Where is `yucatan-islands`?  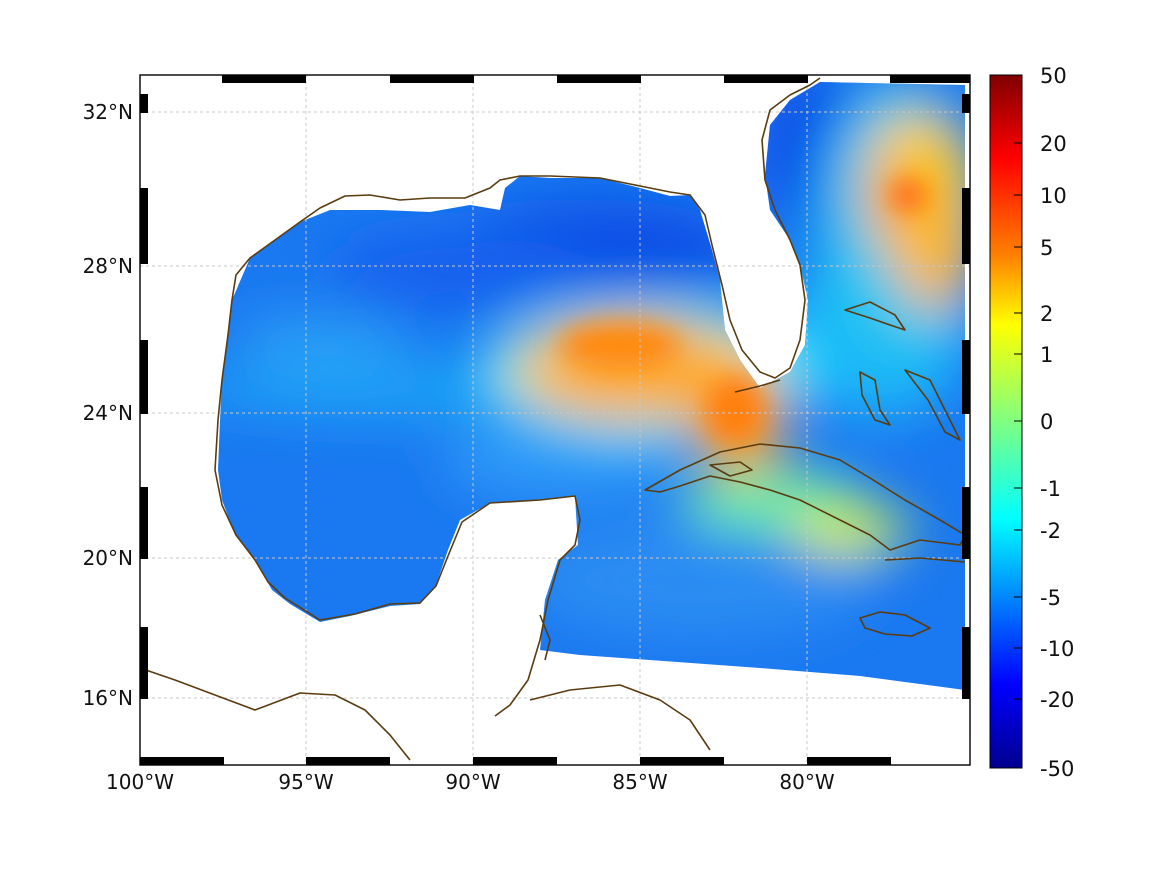
yucatan-islands is located at coordinates (545, 637).